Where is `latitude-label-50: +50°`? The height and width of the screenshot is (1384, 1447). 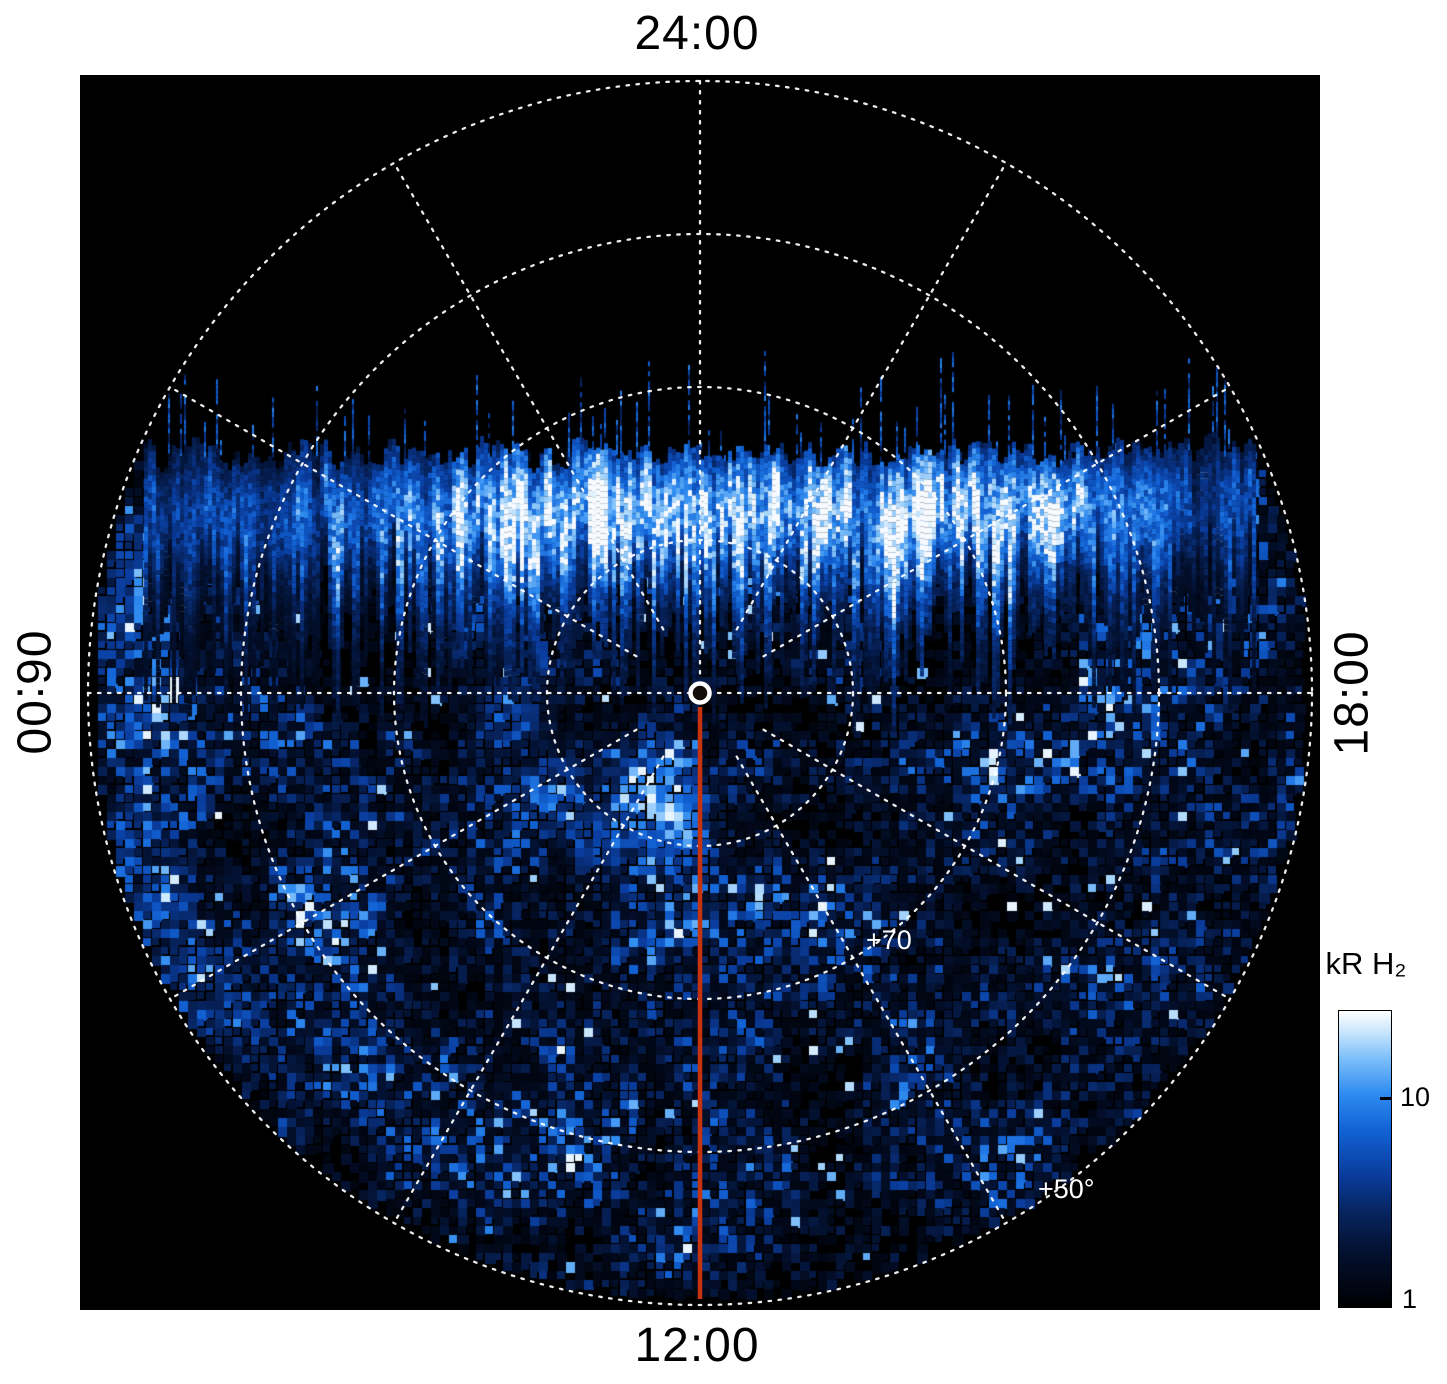
latitude-label-50: +50° is located at coordinates (1066, 1189).